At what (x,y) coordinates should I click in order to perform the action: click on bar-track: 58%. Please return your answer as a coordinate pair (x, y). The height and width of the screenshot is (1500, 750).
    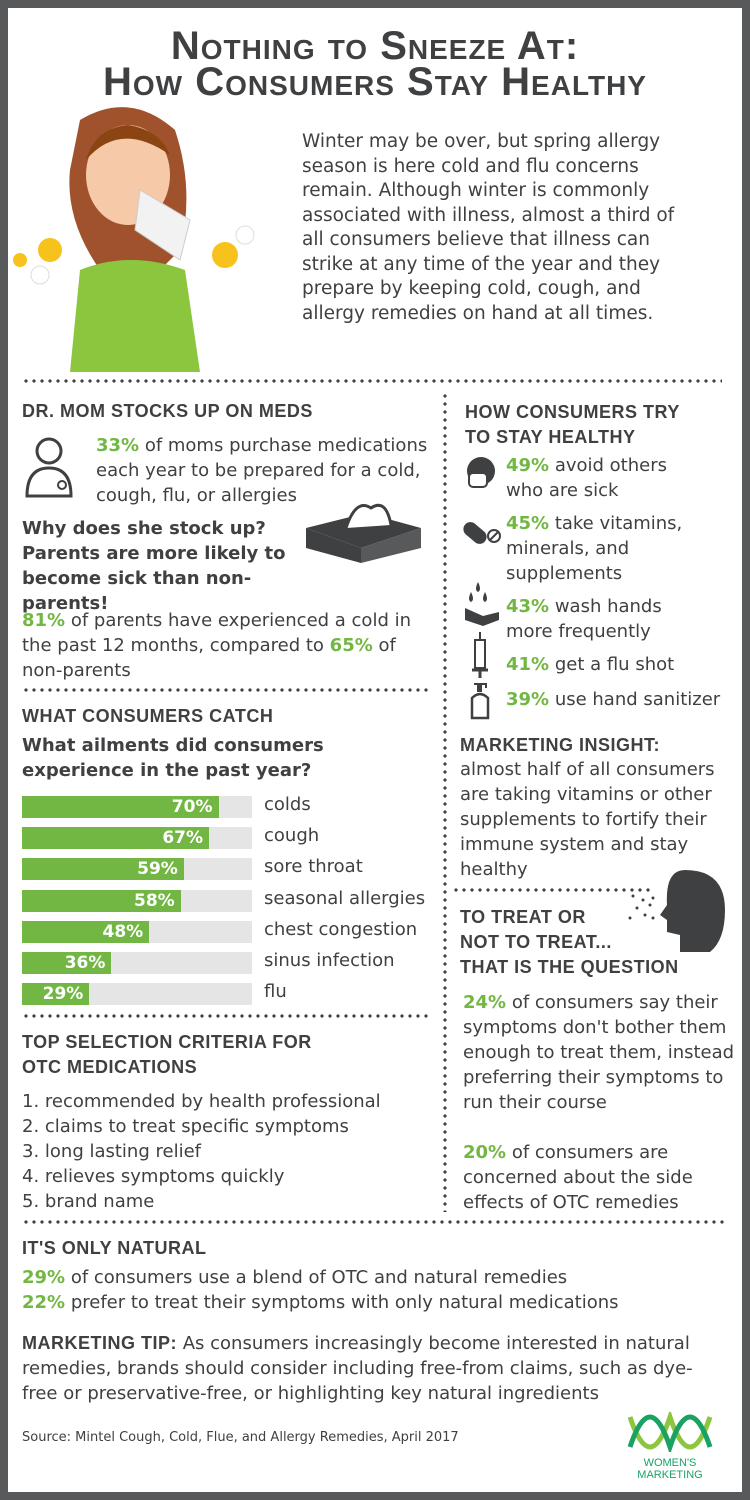
    Looking at the image, I should click on (137, 900).